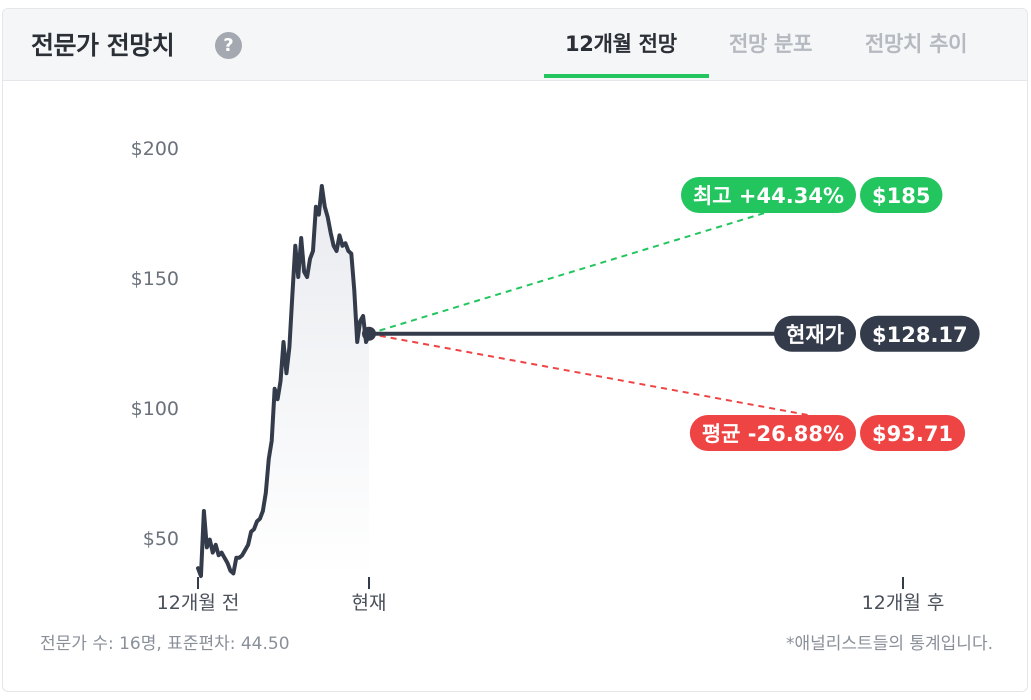  Describe the element at coordinates (903, 603) in the screenshot. I see `x-tick-label: 12개월 후` at that location.